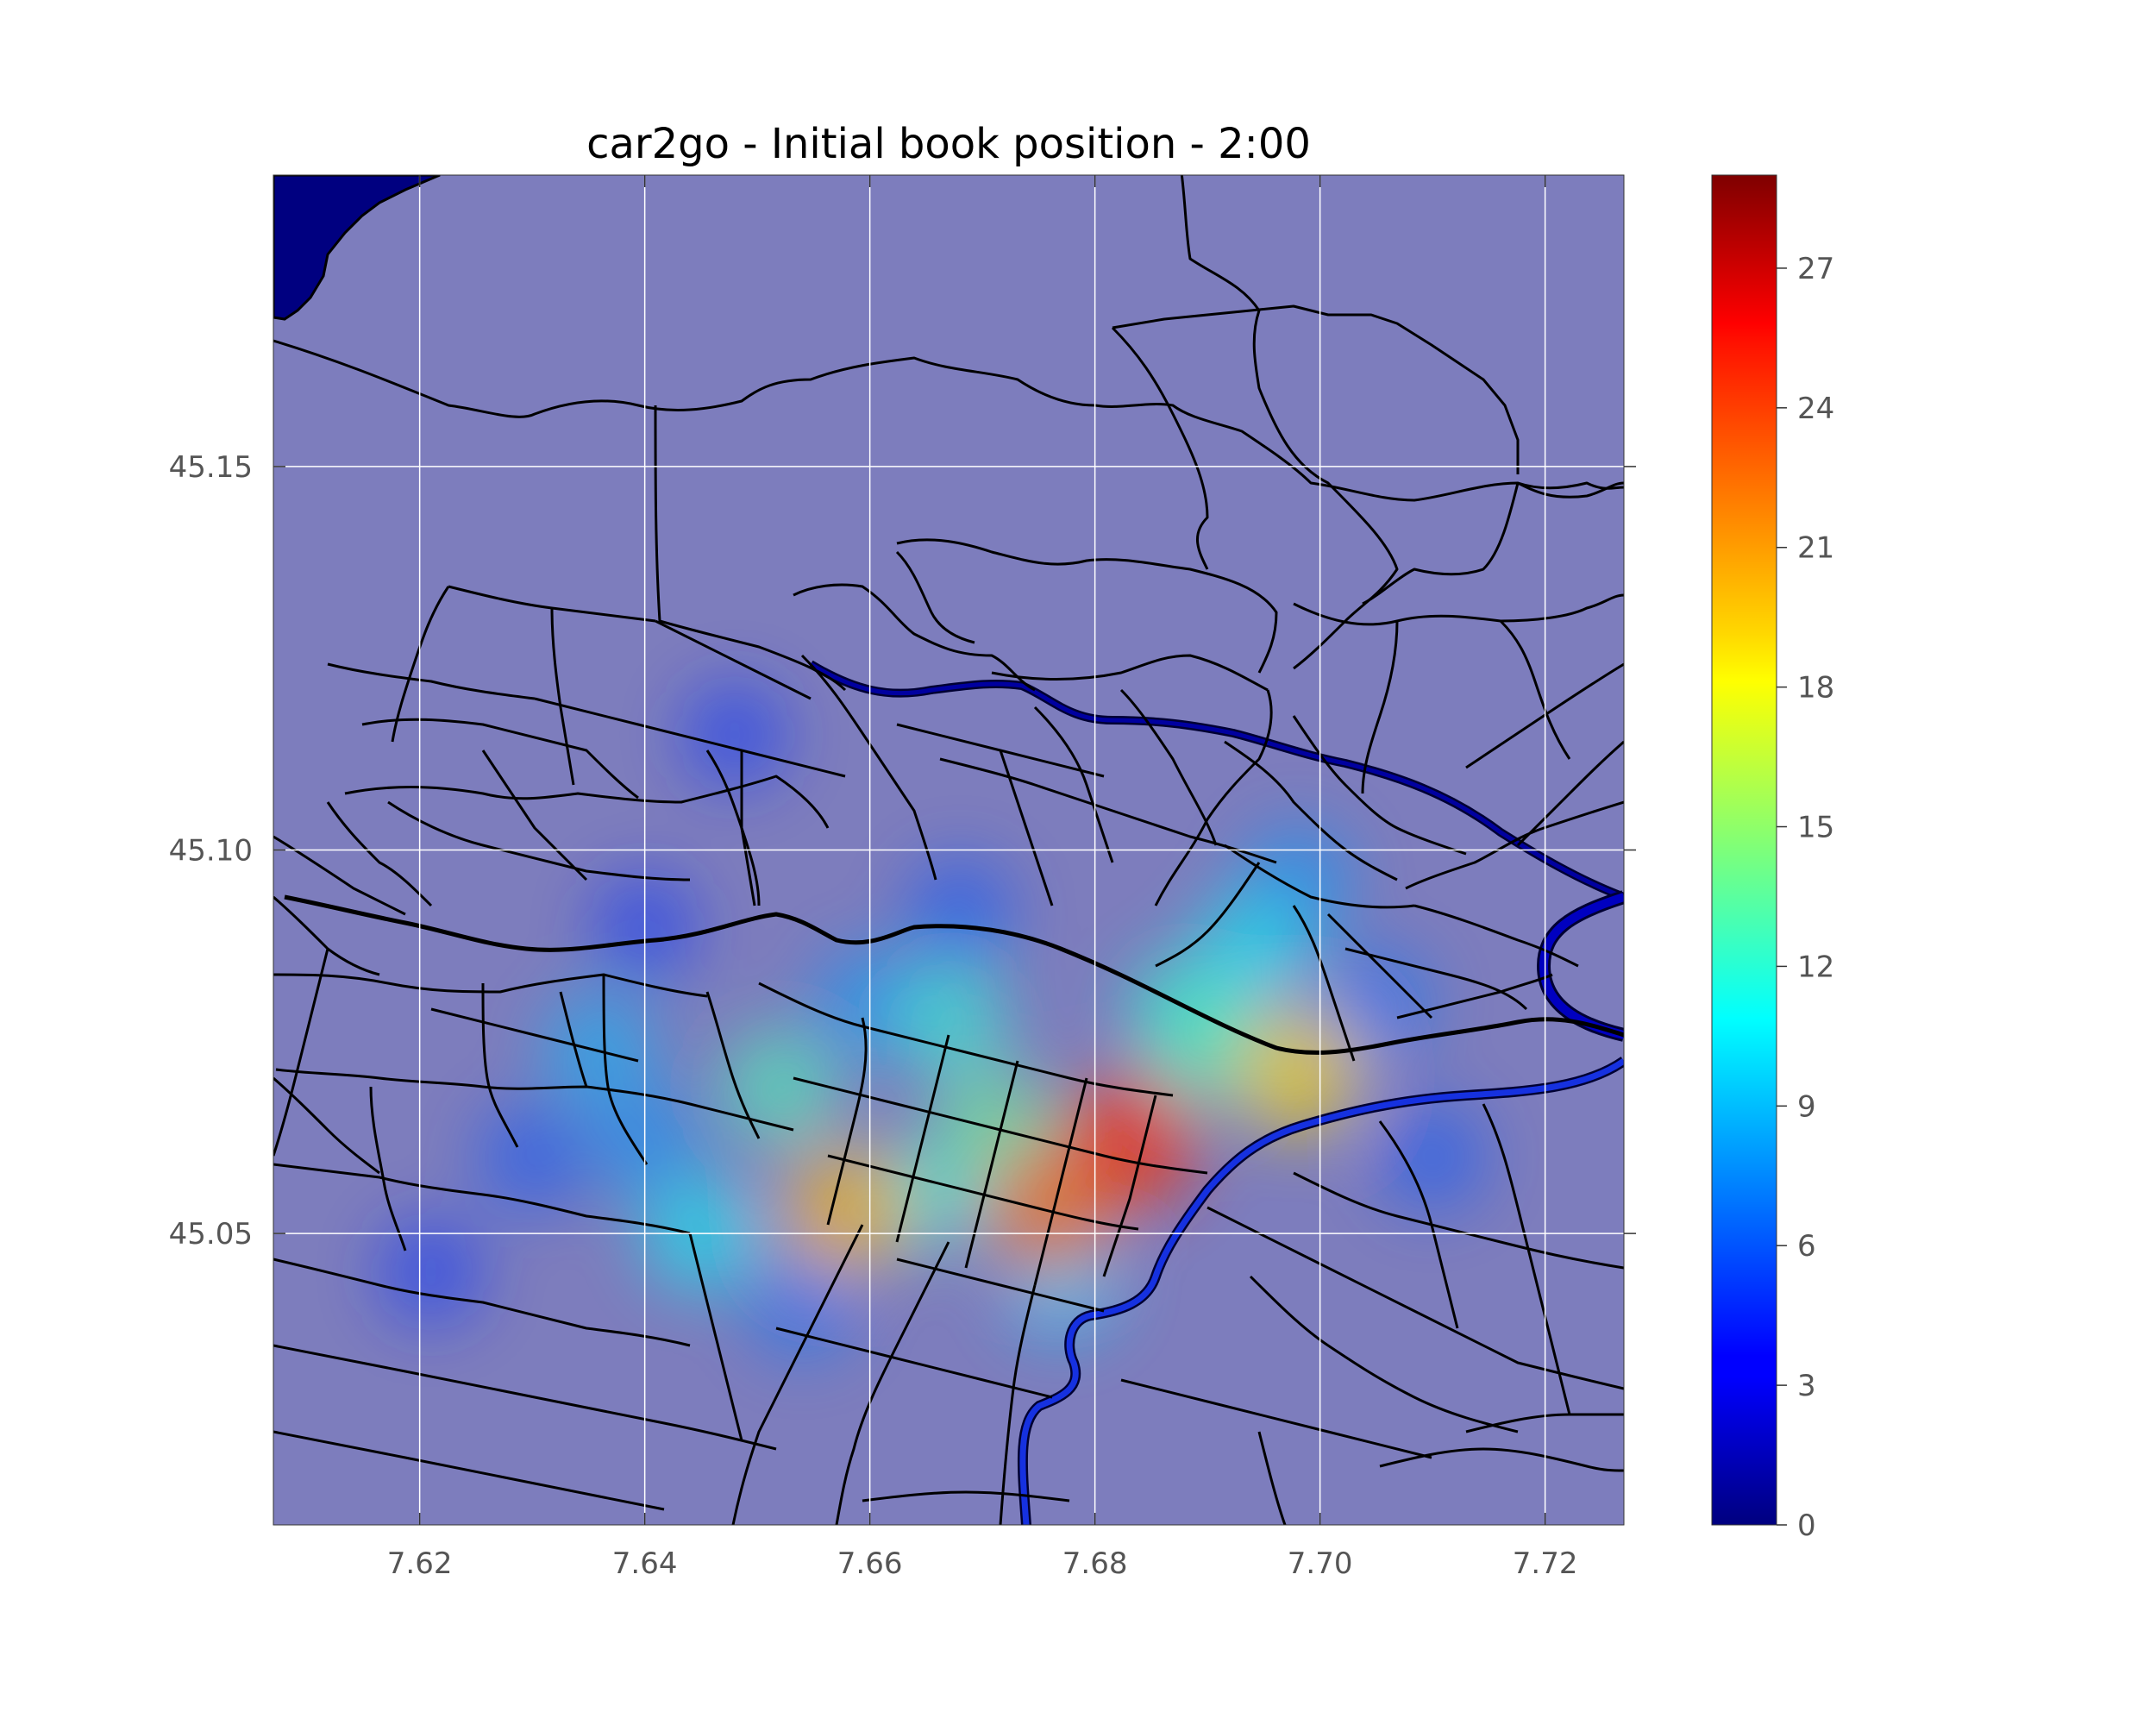 Image resolution: width=2156 pixels, height=1725 pixels. Describe the element at coordinates (1807, 1247) in the screenshot. I see `colorbar-tick-label: 6` at that location.